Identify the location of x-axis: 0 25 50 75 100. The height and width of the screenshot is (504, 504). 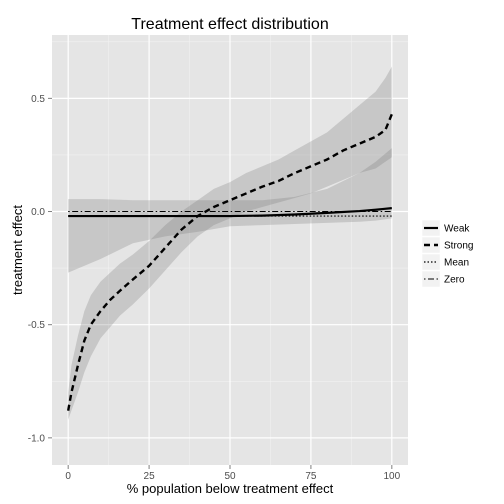
(233, 473).